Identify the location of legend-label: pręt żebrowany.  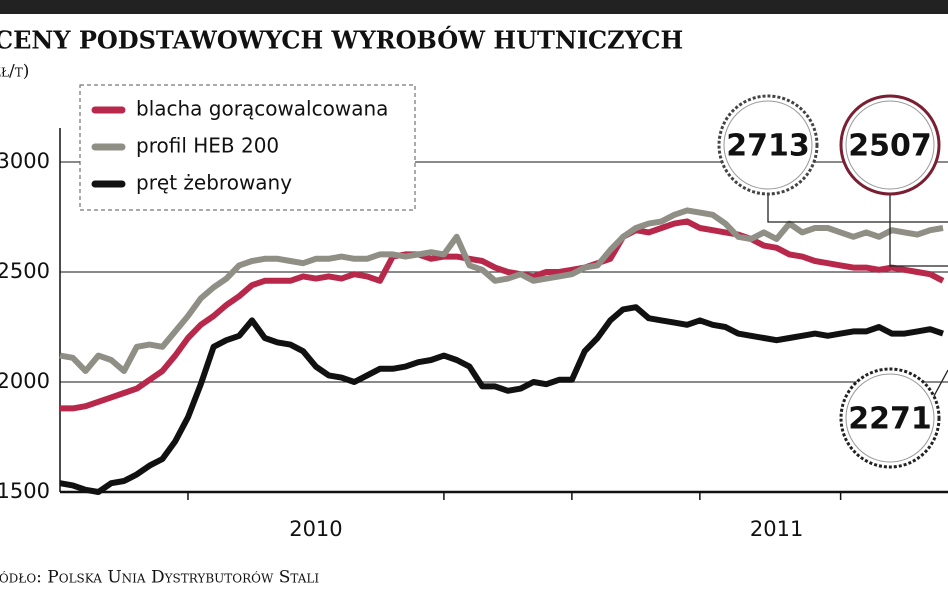
(214, 183).